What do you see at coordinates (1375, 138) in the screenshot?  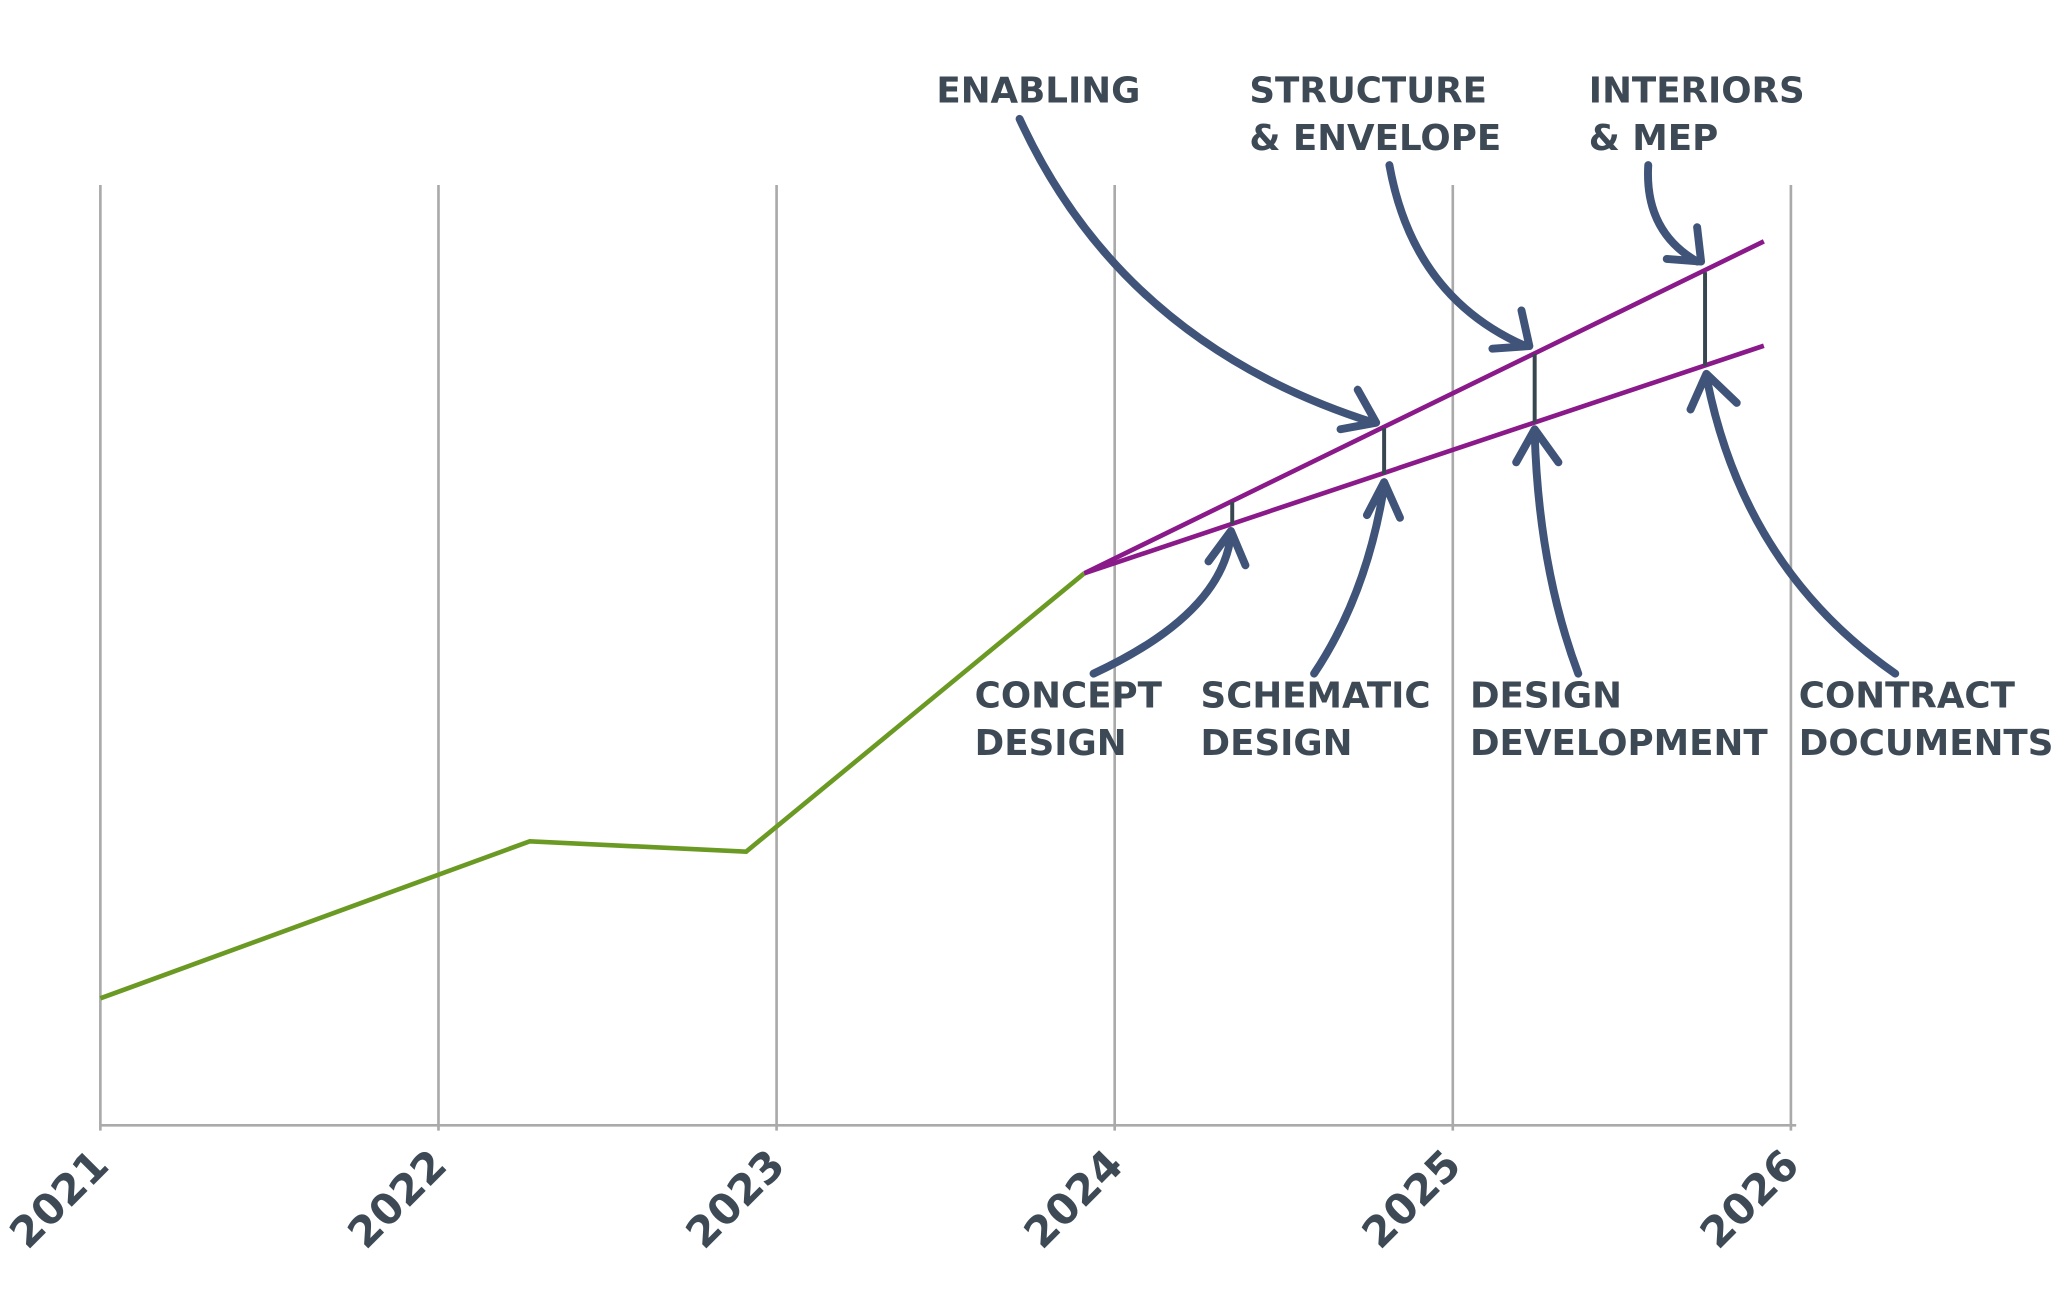 I see `annotation-text: & ENVELOPE` at bounding box center [1375, 138].